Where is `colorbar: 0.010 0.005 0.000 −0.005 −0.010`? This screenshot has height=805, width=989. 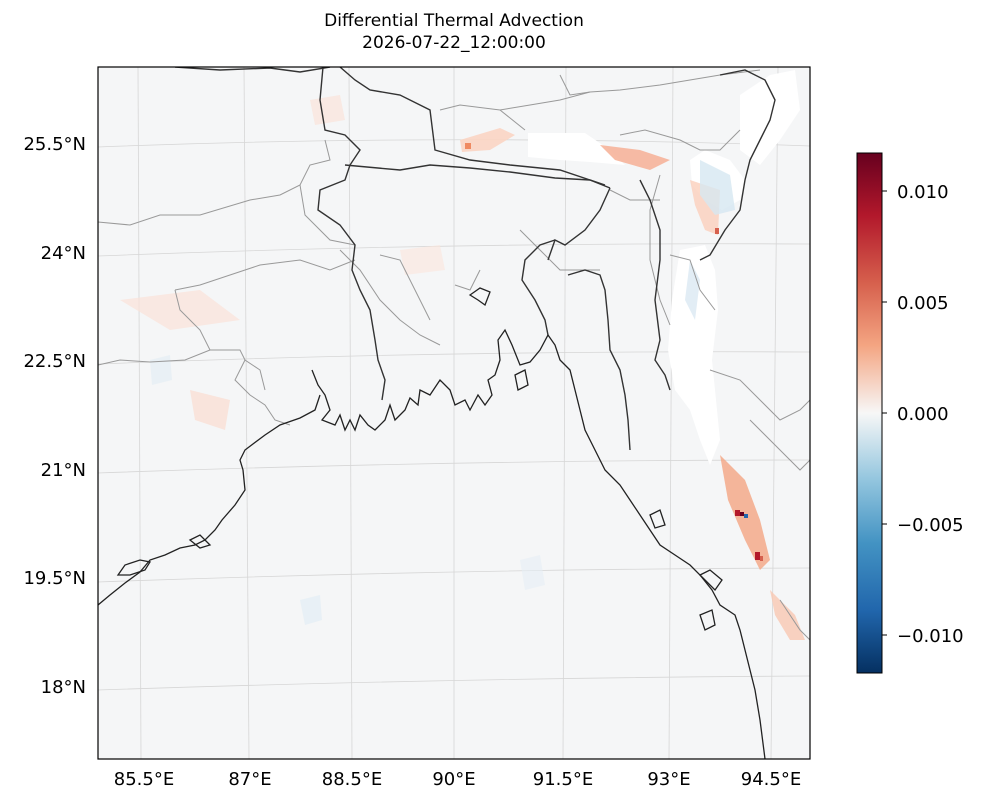
colorbar: 0.010 0.005 0.000 −0.005 −0.010 is located at coordinates (910, 413).